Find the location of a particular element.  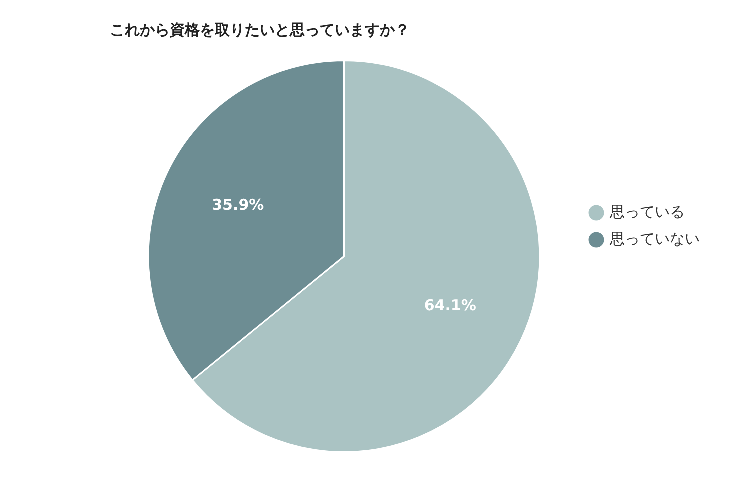

legend-label: 思っていない is located at coordinates (654, 239).